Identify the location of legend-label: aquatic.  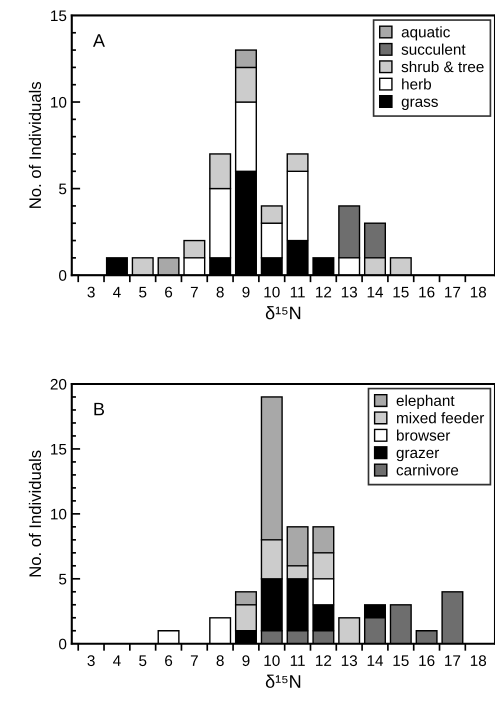
(426, 33).